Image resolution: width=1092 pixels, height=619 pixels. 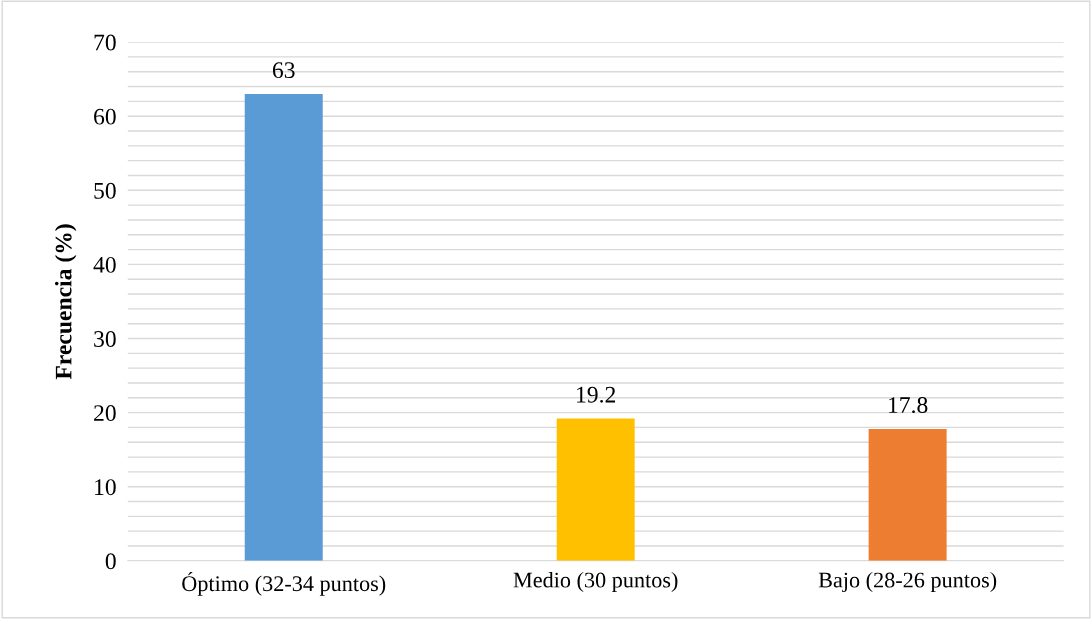 What do you see at coordinates (596, 394) in the screenshot?
I see `data-label: 19.2` at bounding box center [596, 394].